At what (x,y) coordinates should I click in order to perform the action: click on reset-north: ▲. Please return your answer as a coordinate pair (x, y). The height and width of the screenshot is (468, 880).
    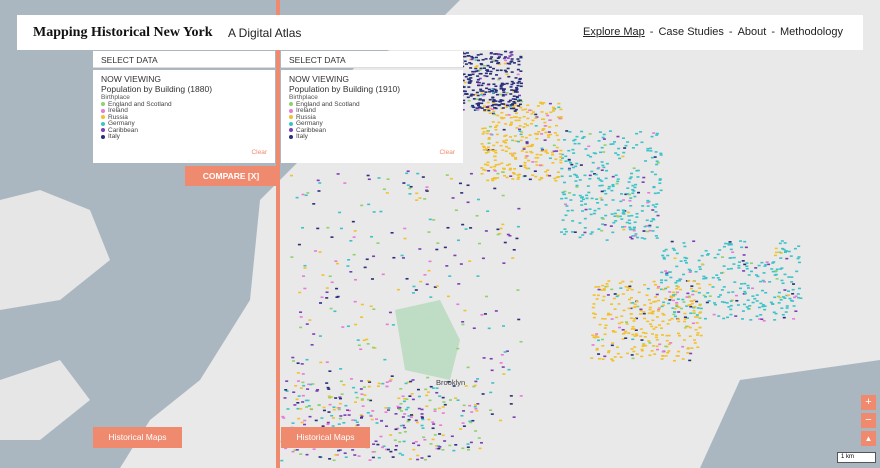
    Looking at the image, I should click on (868, 438).